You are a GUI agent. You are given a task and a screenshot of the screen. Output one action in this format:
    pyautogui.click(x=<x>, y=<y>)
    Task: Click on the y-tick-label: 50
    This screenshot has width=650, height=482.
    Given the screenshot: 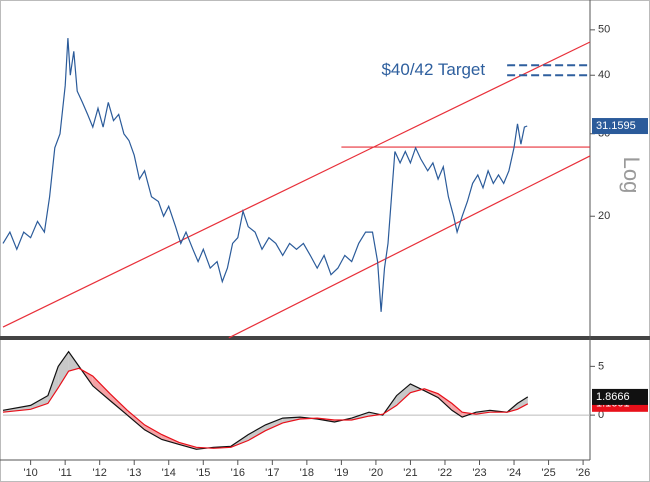 What is the action you would take?
    pyautogui.click(x=604, y=30)
    